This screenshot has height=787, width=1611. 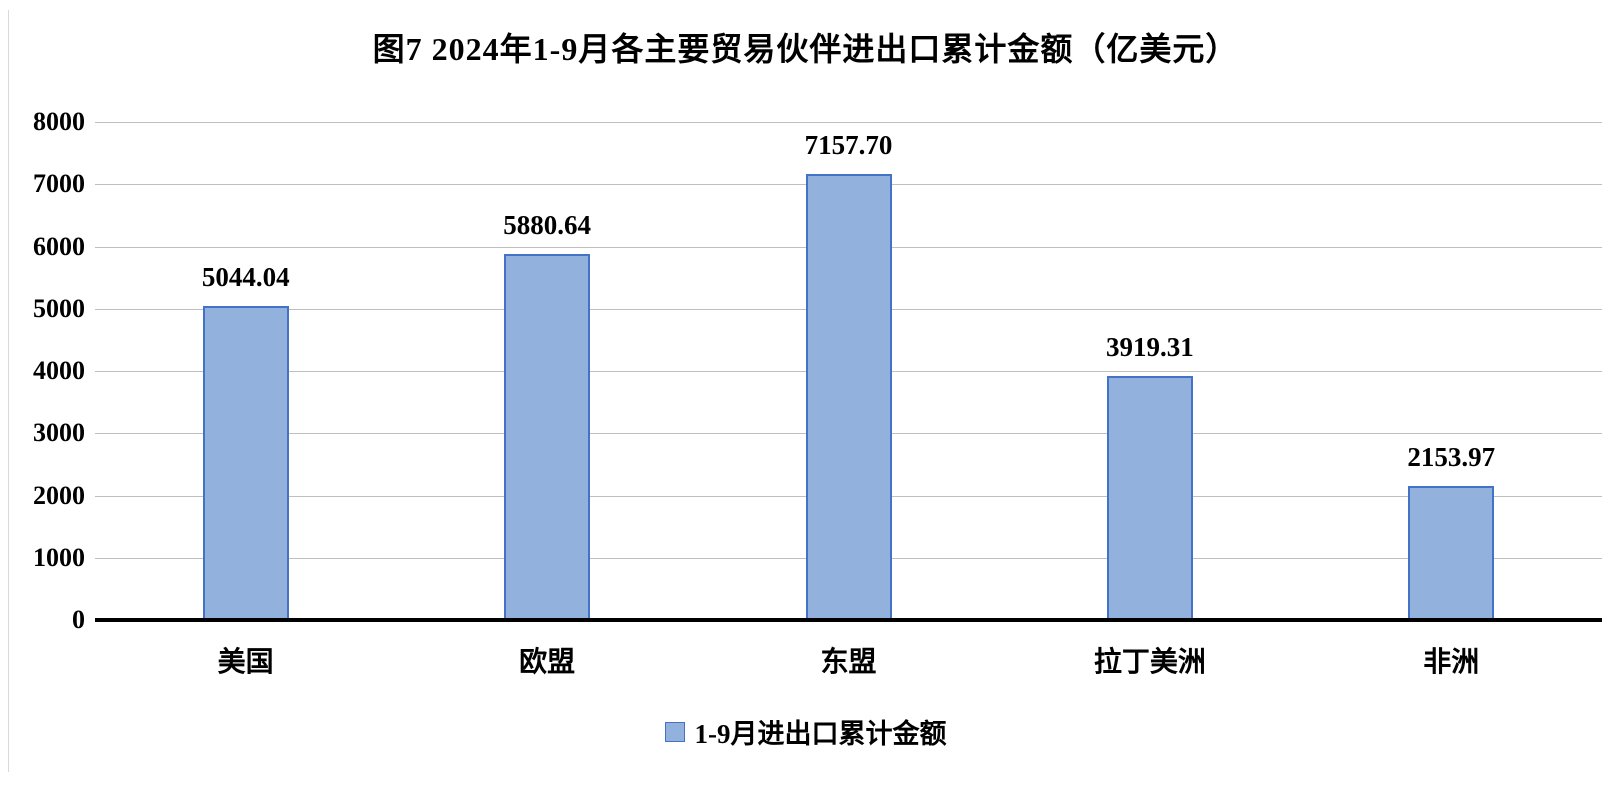 What do you see at coordinates (820, 734) in the screenshot?
I see `legend-label: 1-9月进出口累计金额` at bounding box center [820, 734].